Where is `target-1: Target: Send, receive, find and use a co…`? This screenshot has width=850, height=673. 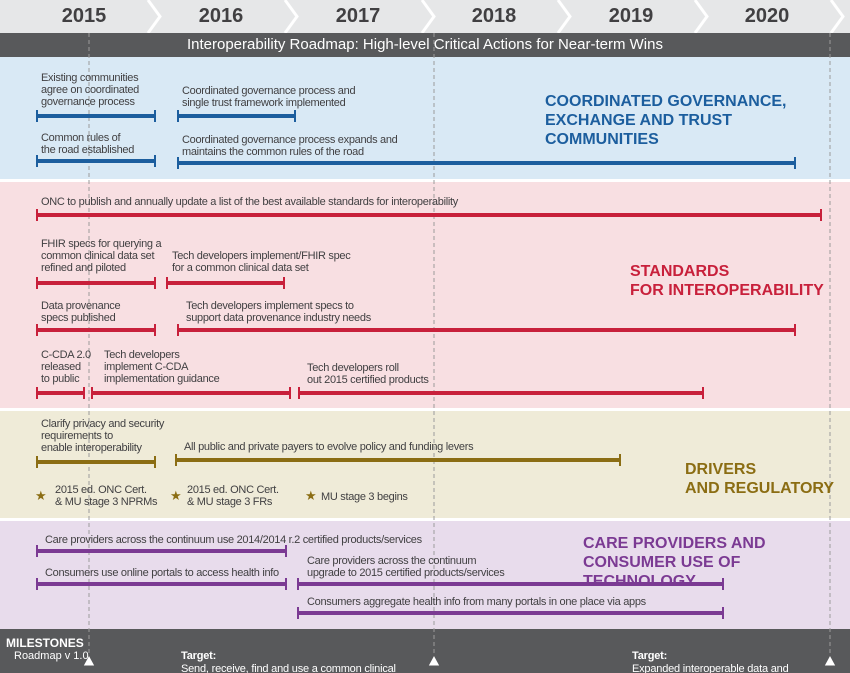 target-1: Target: Send, receive, find and use a co… is located at coordinates (297, 655).